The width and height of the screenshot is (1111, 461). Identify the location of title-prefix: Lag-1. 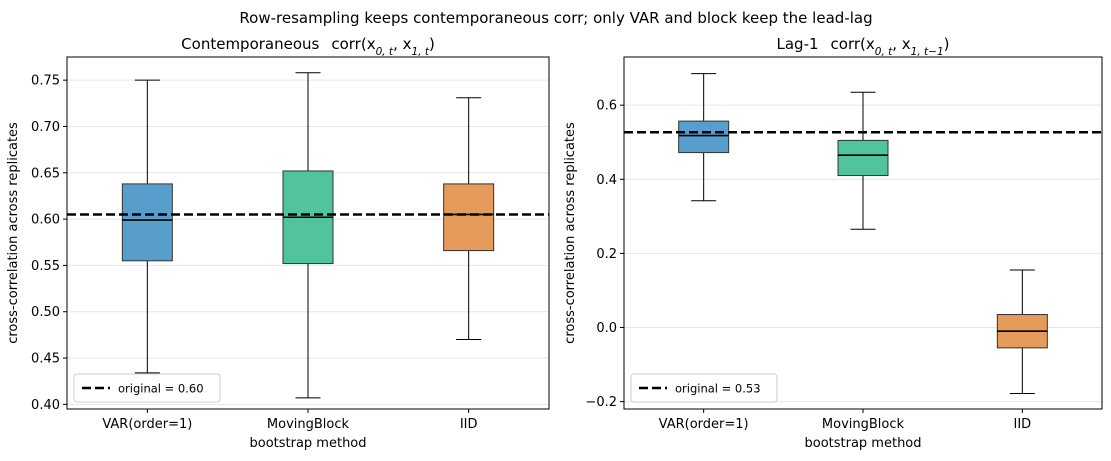
(798, 44).